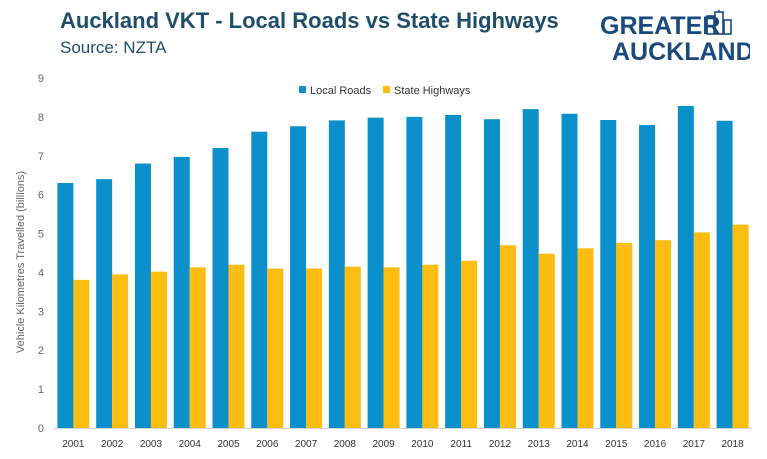 Image resolution: width=767 pixels, height=459 pixels. I want to click on y-tick-label: 6, so click(41, 196).